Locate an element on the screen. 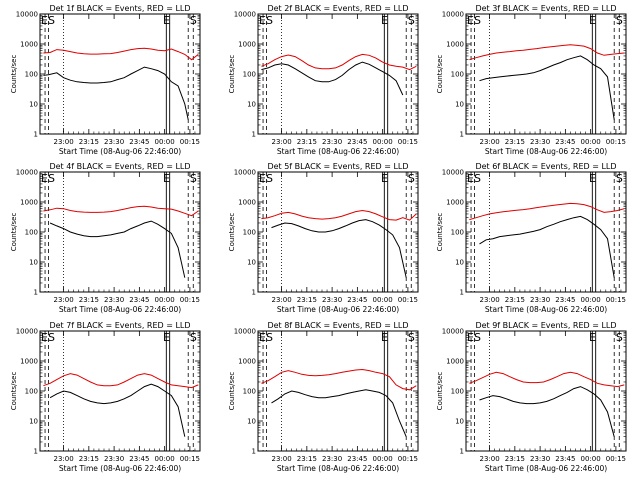 The height and width of the screenshot is (480, 640). panel-title: Det 3f BLACK = Events, RED = LLD is located at coordinates (545, 8).